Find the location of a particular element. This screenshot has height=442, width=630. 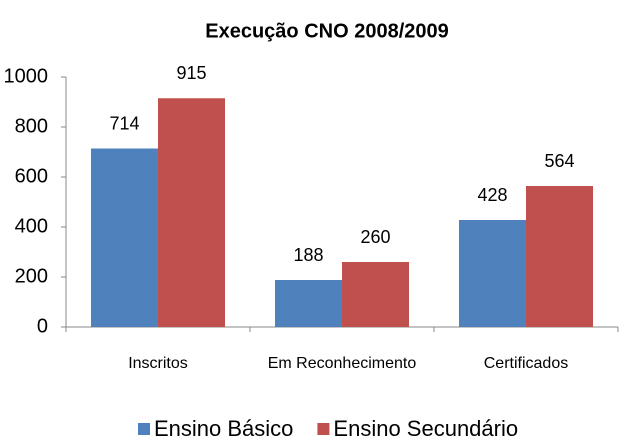

value-label: 714 is located at coordinates (124, 123).